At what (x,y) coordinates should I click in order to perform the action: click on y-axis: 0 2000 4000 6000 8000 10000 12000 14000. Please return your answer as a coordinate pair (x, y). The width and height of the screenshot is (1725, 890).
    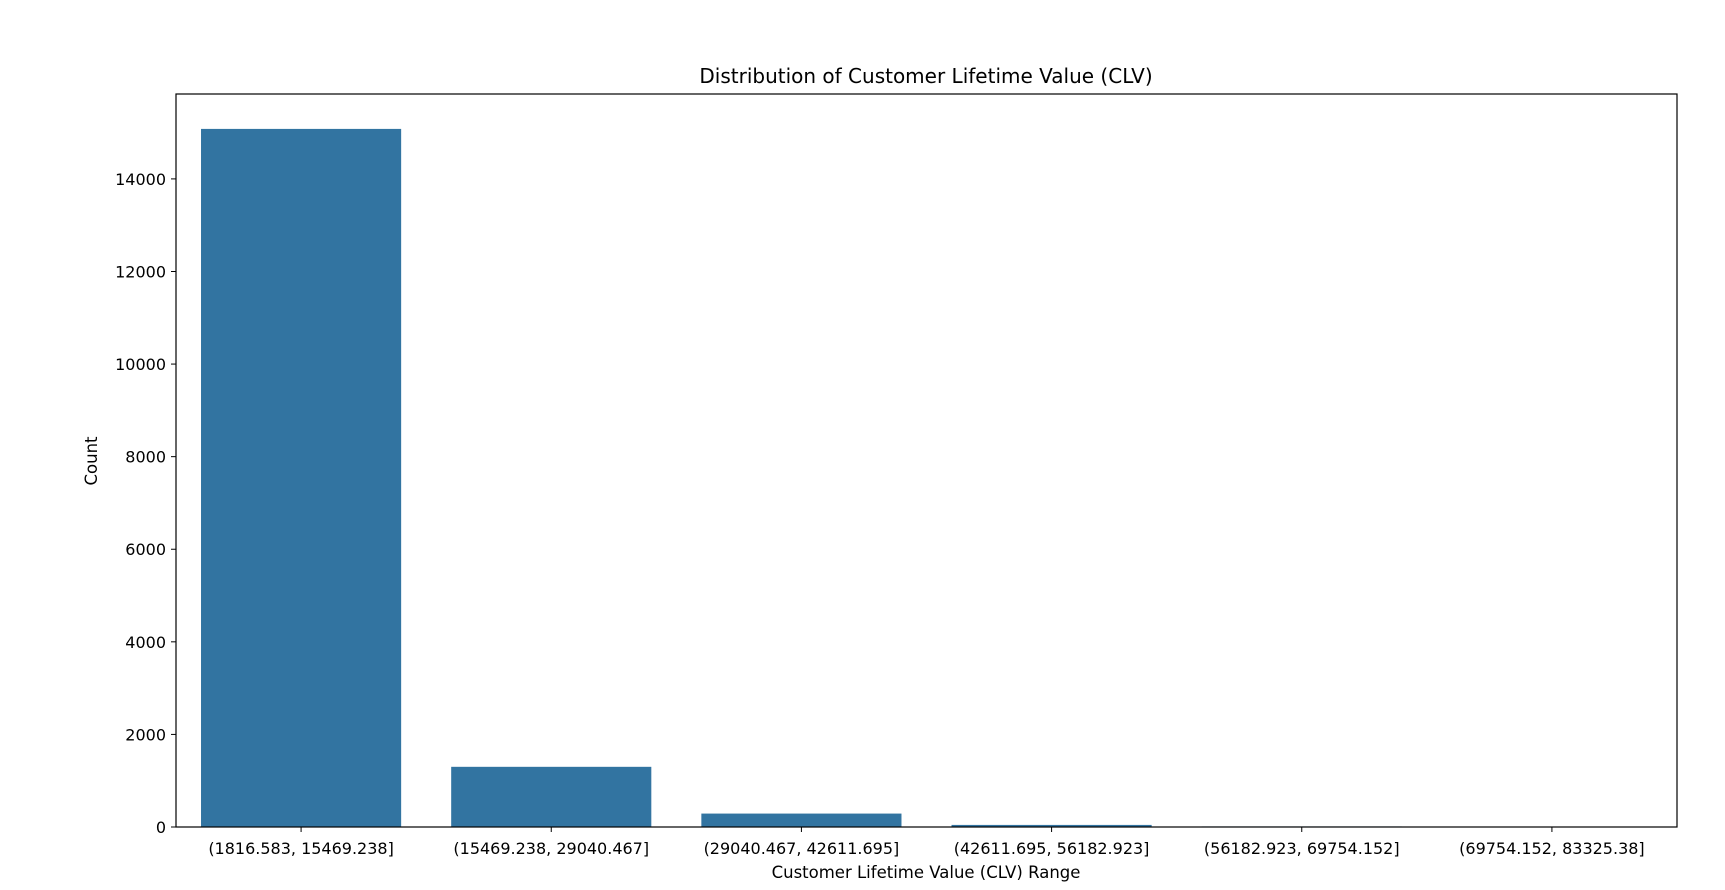
    Looking at the image, I should click on (145, 503).